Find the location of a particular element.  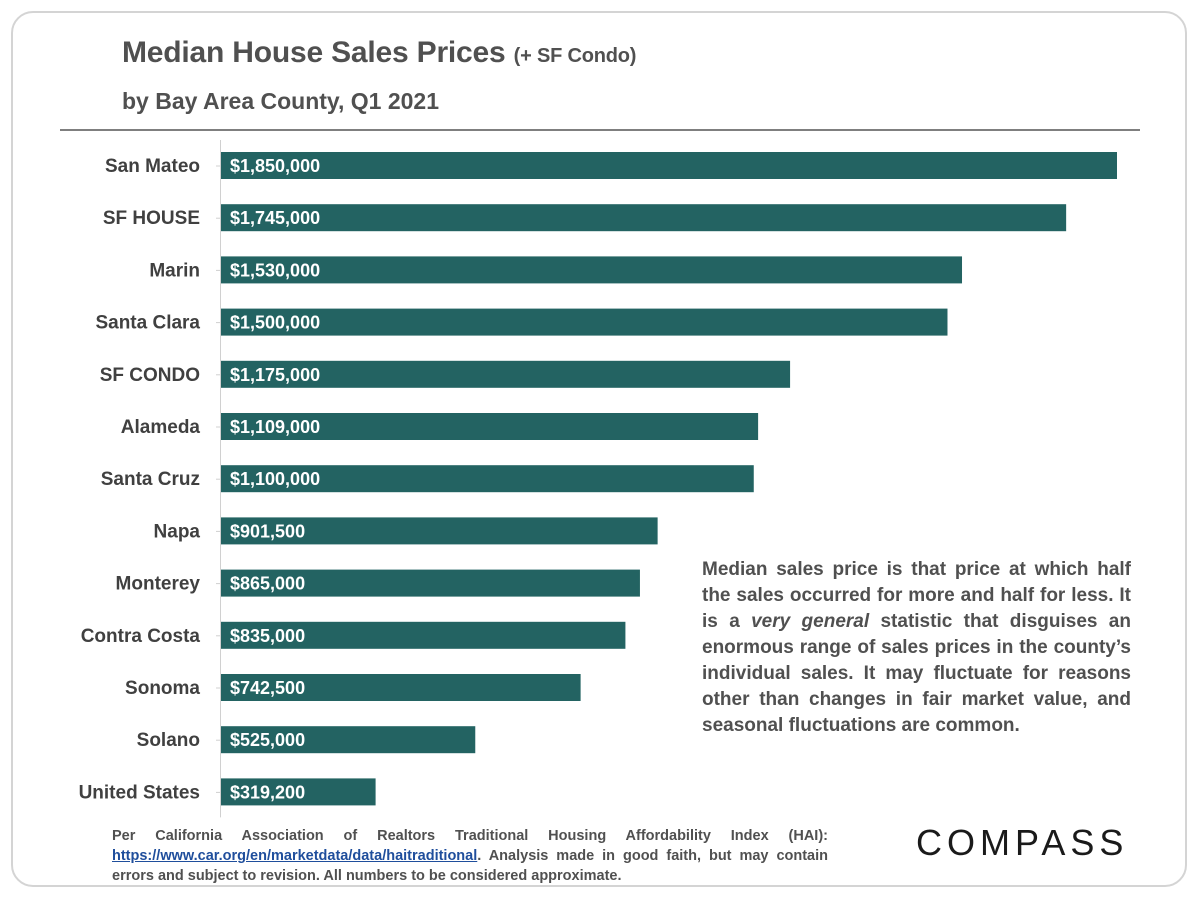

category-label: United States is located at coordinates (139, 792).